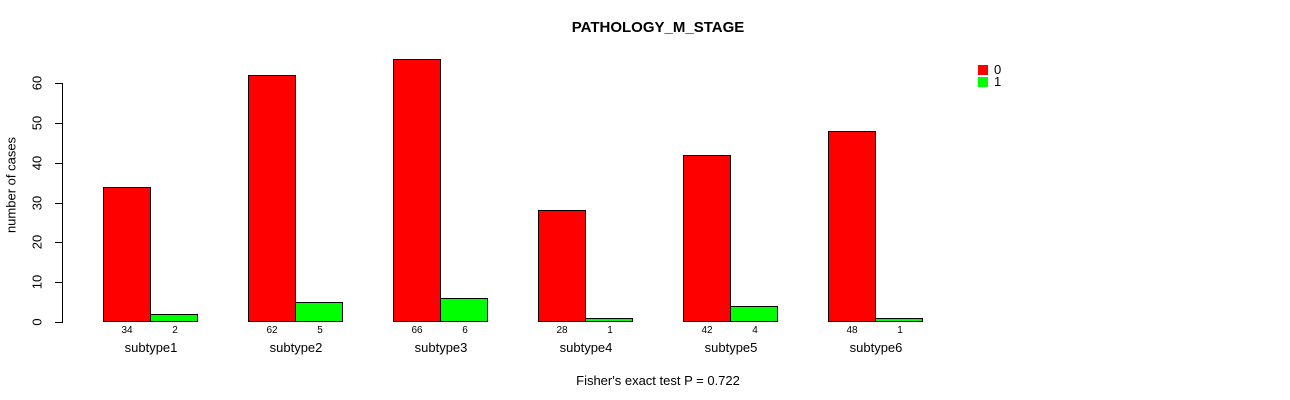 The image size is (1290, 400). I want to click on bar-0-subtype2, so click(272, 198).